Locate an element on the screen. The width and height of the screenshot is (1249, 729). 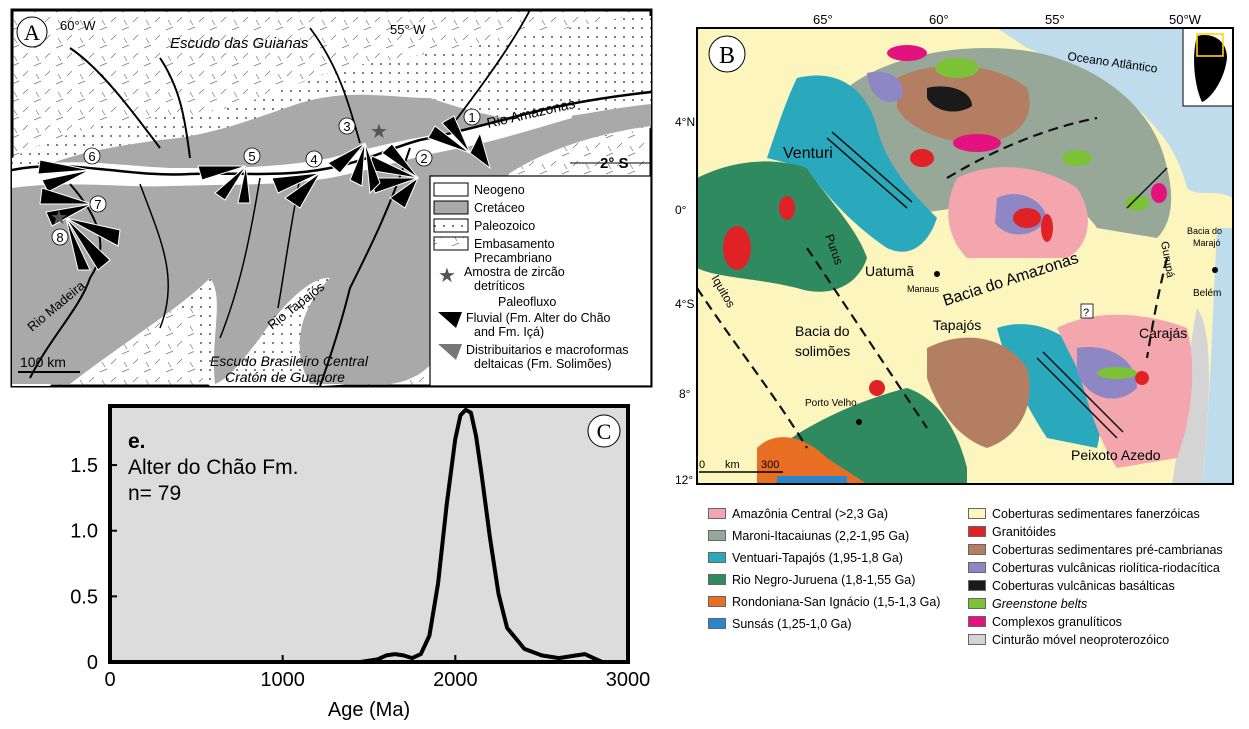
lat-12: 12° is located at coordinates (684, 480).